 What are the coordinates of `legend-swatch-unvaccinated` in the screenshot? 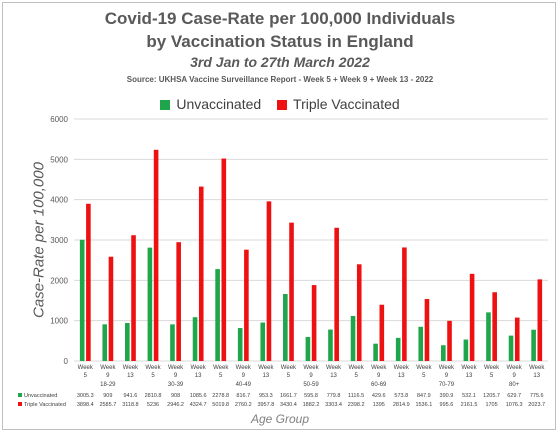 It's located at (165, 105).